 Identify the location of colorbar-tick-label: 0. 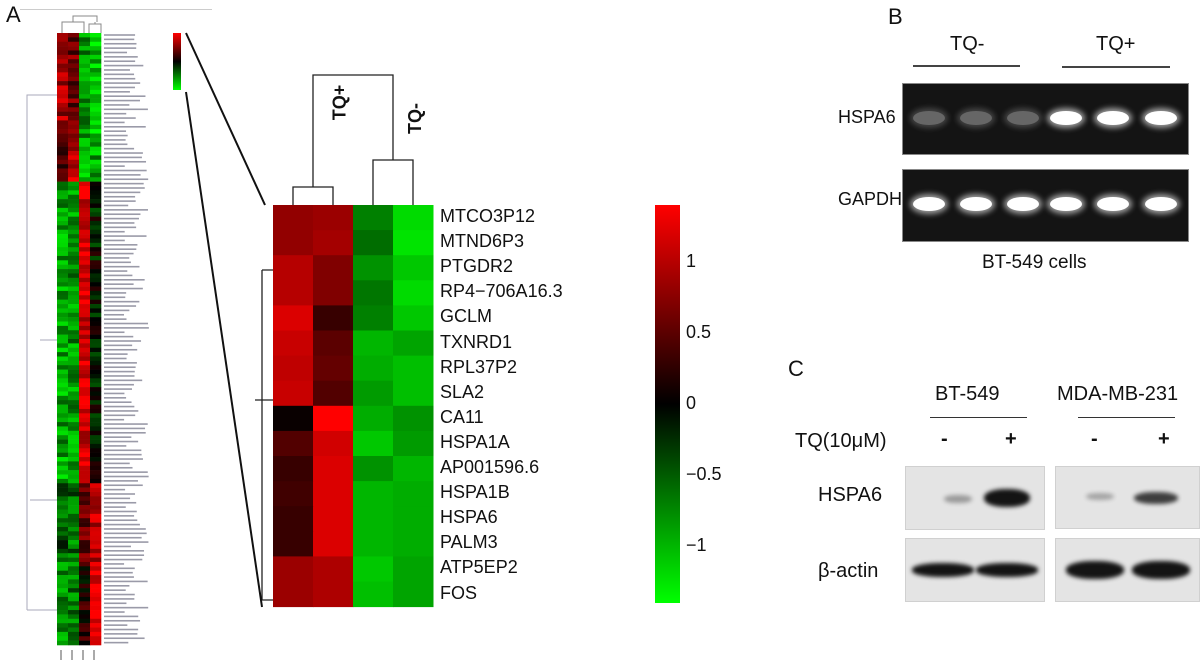
(691, 403).